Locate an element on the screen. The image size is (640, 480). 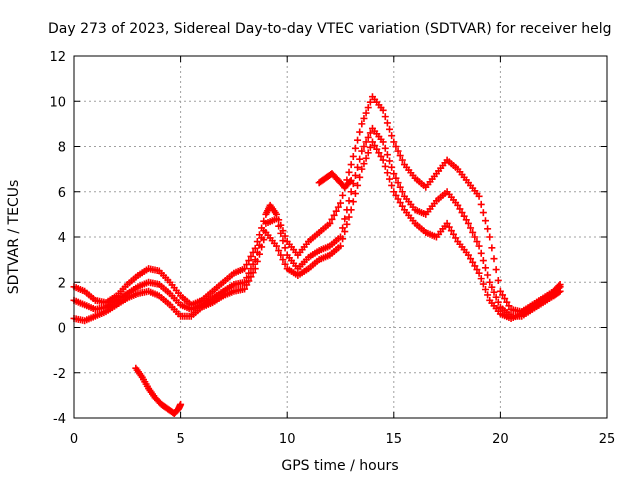
y-tick-label: 10 is located at coordinates (57, 102).